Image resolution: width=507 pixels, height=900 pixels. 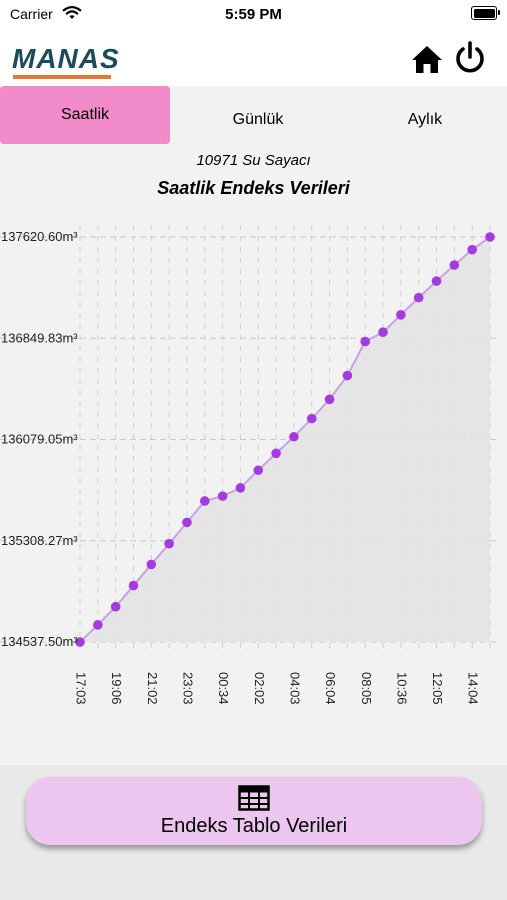 What do you see at coordinates (294, 688) in the screenshot?
I see `x-tick-label: 04:03` at bounding box center [294, 688].